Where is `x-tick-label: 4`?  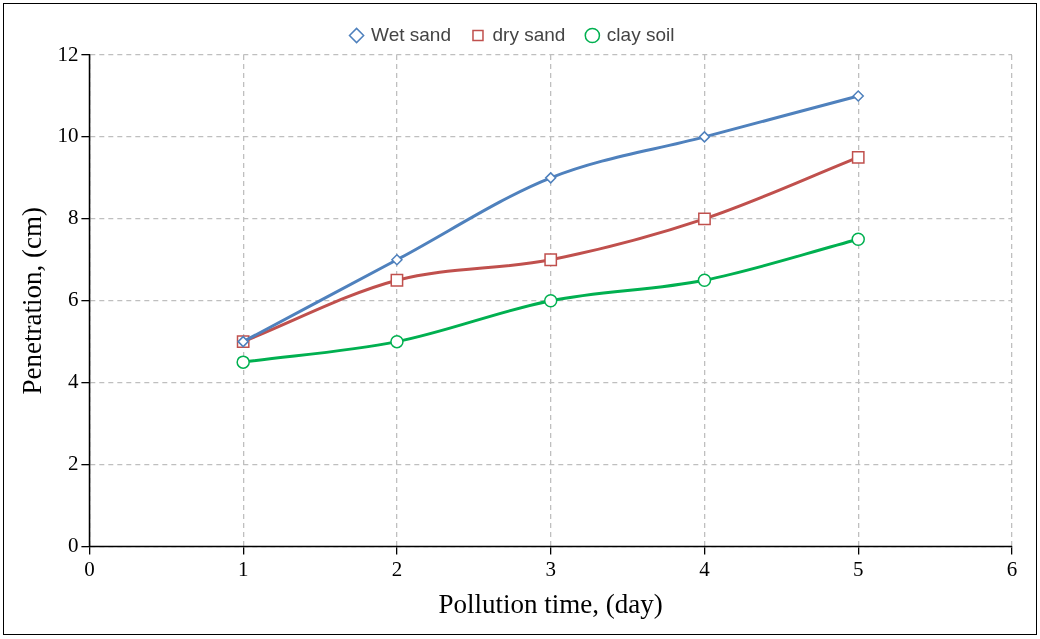 x-tick-label: 4 is located at coordinates (705, 568).